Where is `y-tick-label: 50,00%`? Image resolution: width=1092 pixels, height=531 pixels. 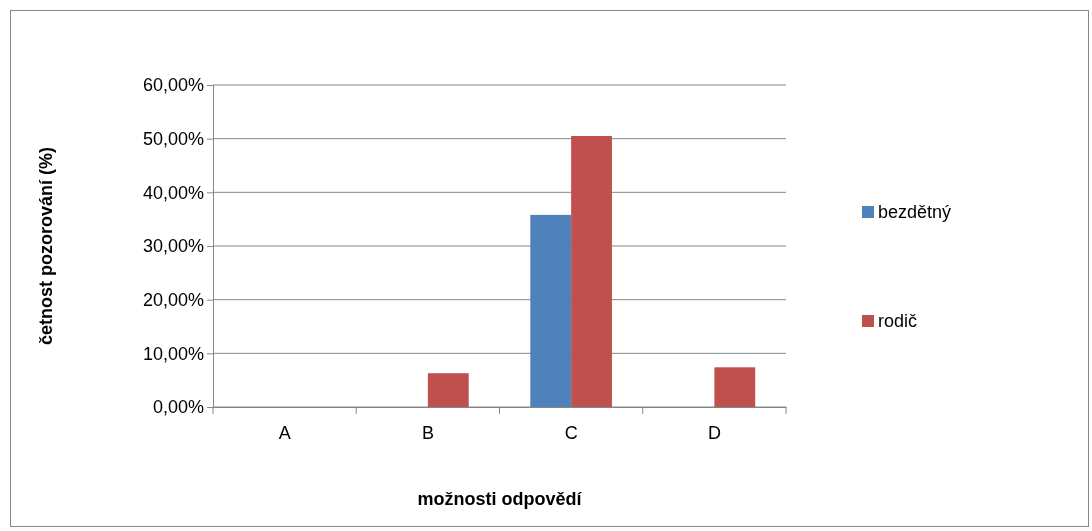 y-tick-label: 50,00% is located at coordinates (173, 138).